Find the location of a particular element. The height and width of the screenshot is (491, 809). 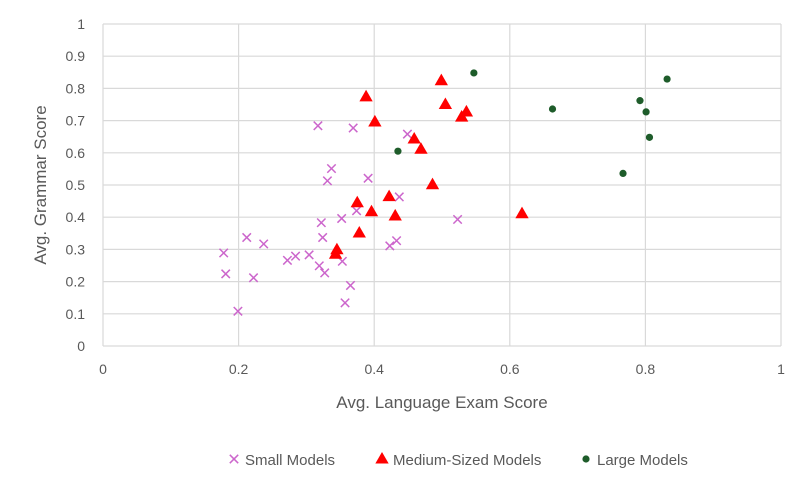

y-tick-label: 0.8 is located at coordinates (76, 88).